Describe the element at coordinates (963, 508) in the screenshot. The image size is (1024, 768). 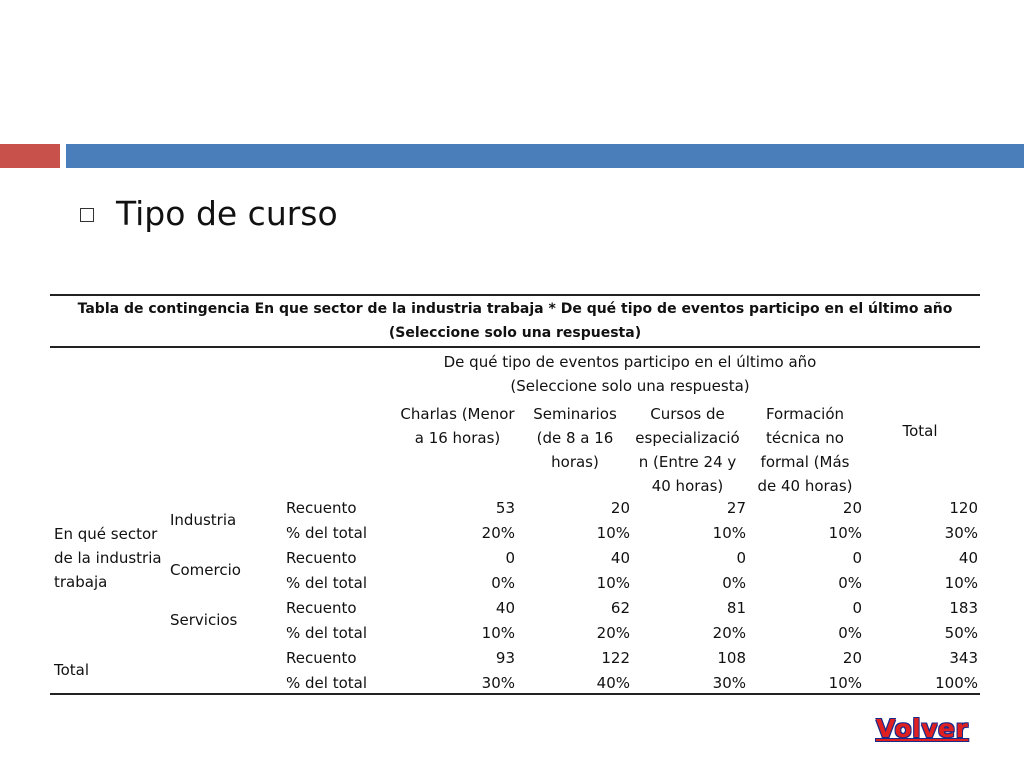
I see `table-cell: 120` at that location.